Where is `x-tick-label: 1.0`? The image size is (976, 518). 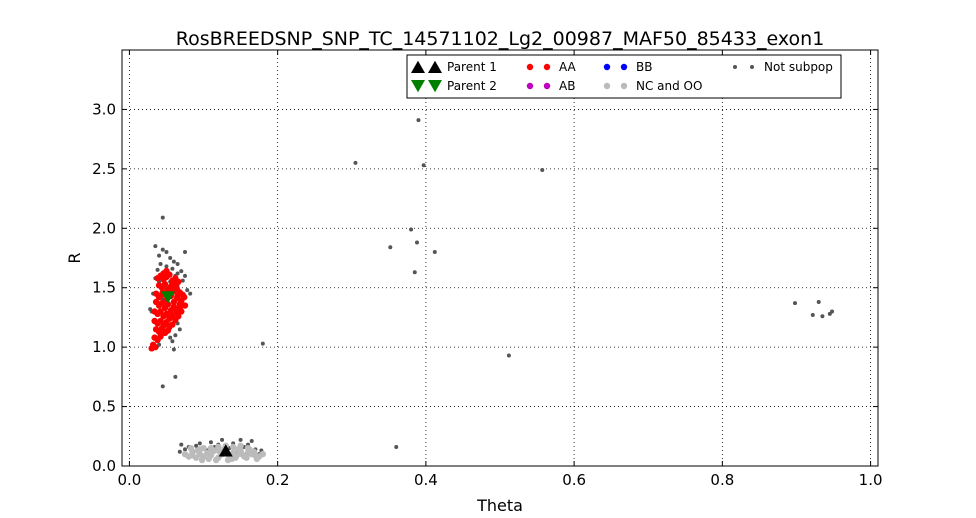
x-tick-label: 1.0 is located at coordinates (871, 480).